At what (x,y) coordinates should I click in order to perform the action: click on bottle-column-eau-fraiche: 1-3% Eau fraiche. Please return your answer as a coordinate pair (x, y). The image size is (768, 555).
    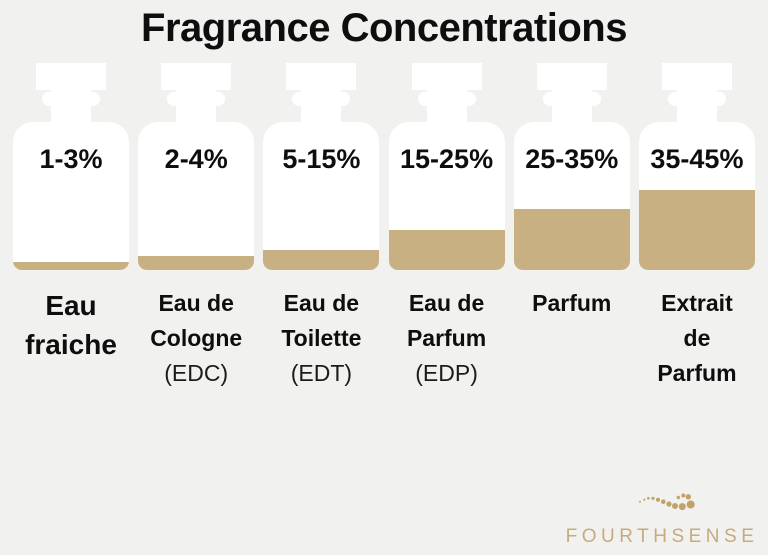
    Looking at the image, I should click on (71, 227).